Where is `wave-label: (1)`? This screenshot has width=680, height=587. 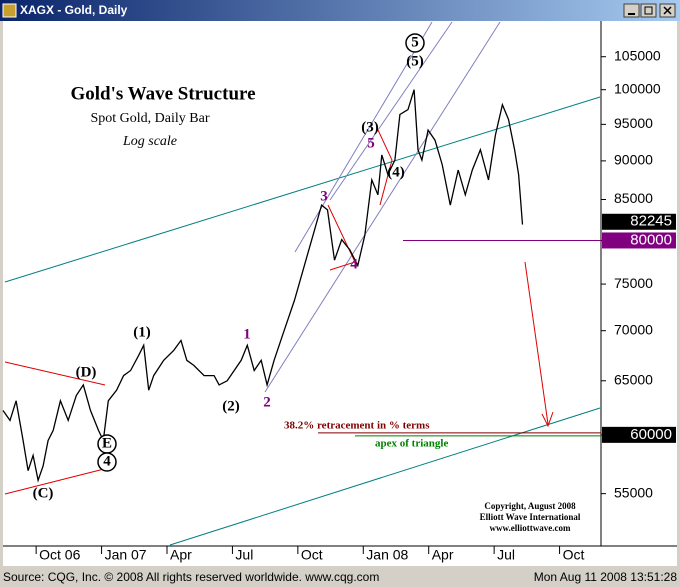 wave-label: (1) is located at coordinates (142, 332).